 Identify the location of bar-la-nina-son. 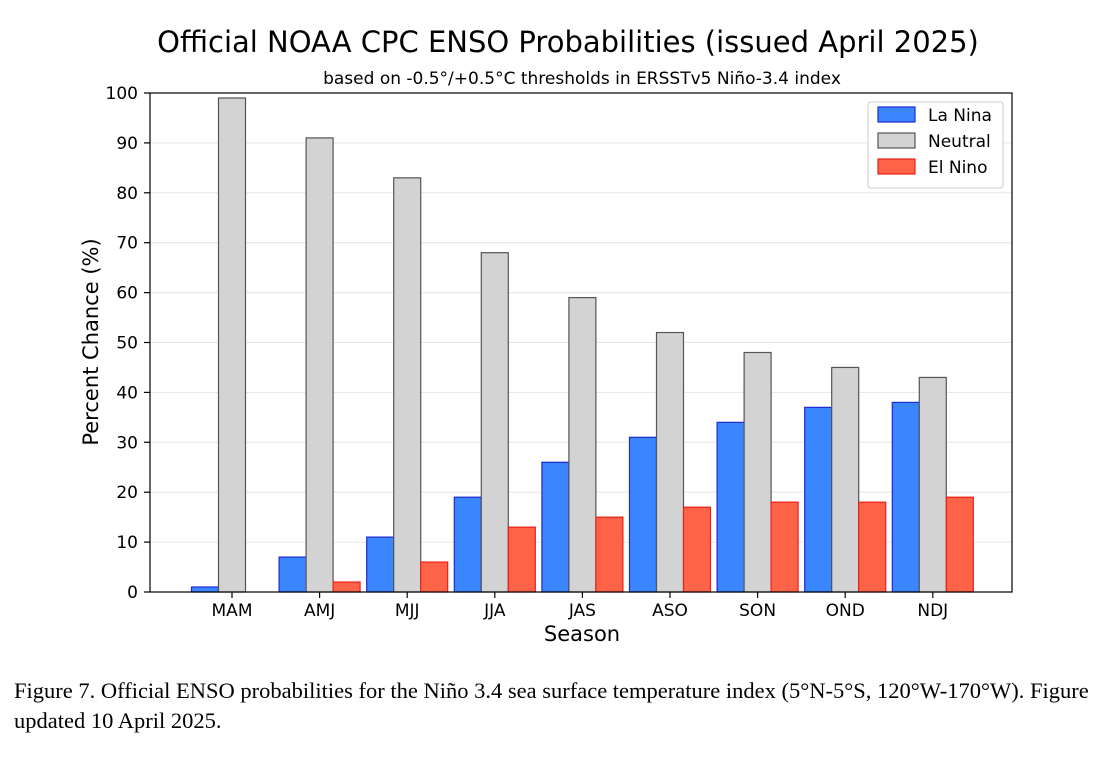
(730, 507).